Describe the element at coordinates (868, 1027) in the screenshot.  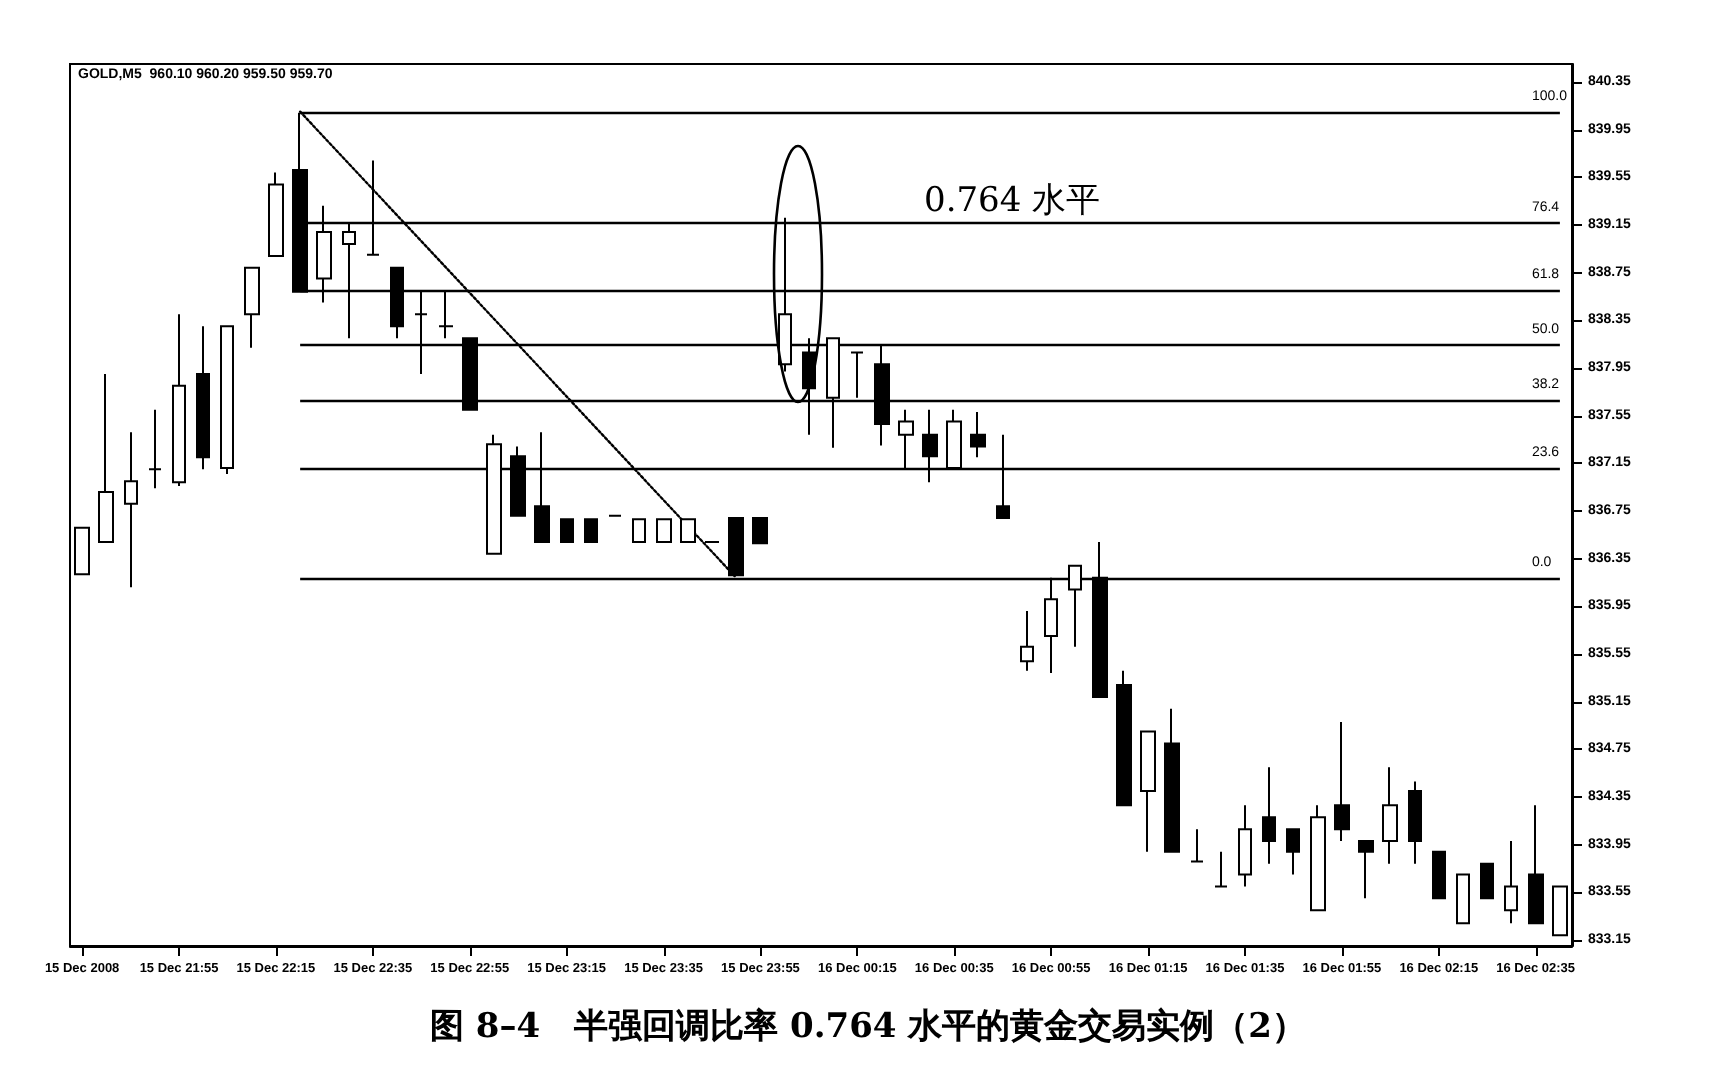
I see `text: 图 8–4 半强回调比率 0.764 水平的黄金交易实例（2）` at that location.